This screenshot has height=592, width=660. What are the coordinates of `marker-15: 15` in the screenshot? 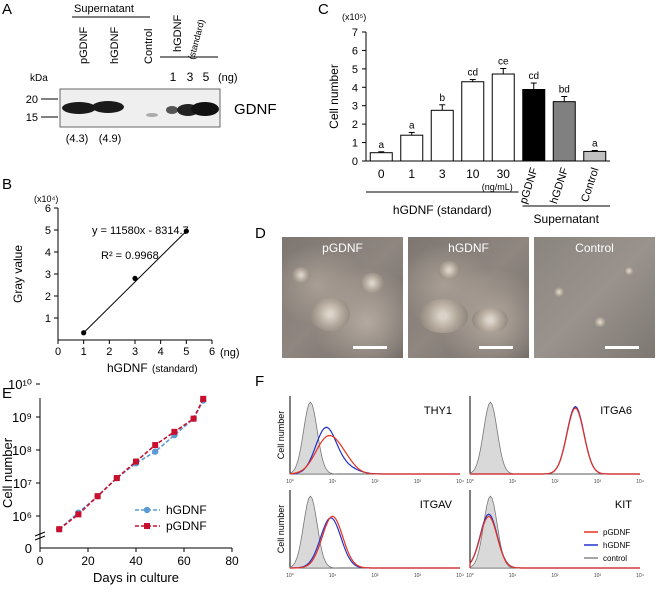 It's located at (32, 118).